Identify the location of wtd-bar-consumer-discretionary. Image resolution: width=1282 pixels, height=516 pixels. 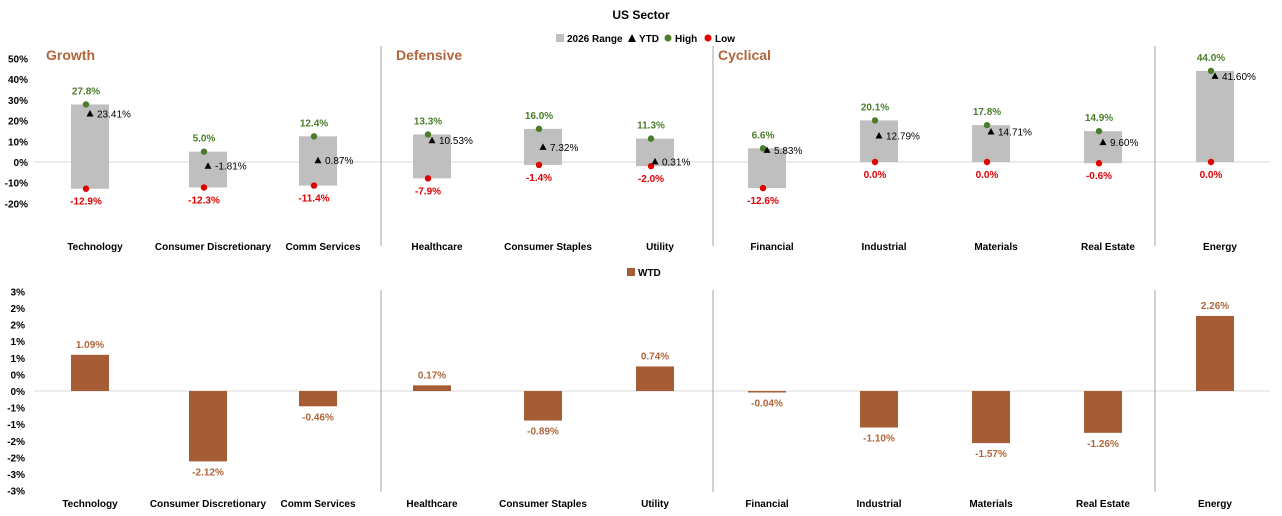
(208, 426).